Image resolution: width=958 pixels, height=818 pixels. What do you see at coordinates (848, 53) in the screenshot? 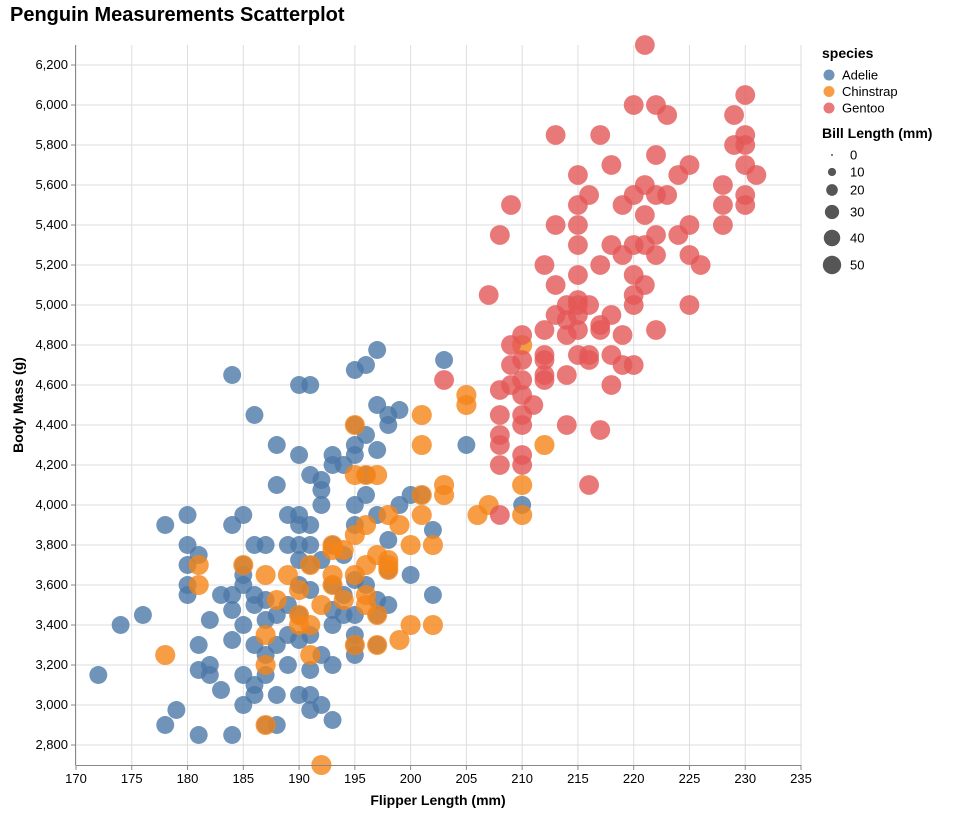
I see `species-legend-title: species` at bounding box center [848, 53].